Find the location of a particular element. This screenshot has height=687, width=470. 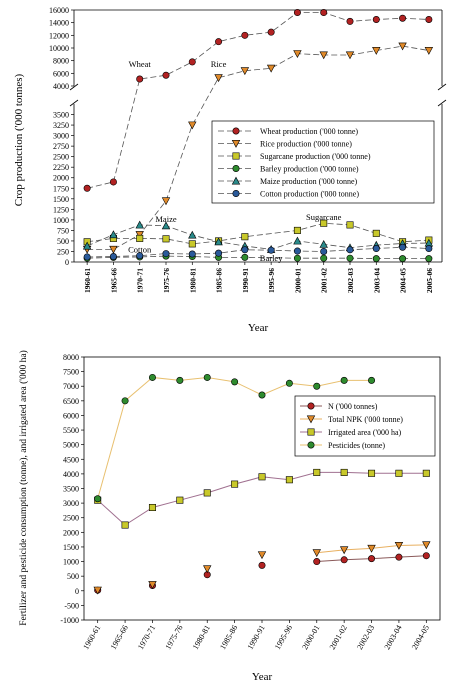

axis-break-mark is located at coordinates (442, 87).